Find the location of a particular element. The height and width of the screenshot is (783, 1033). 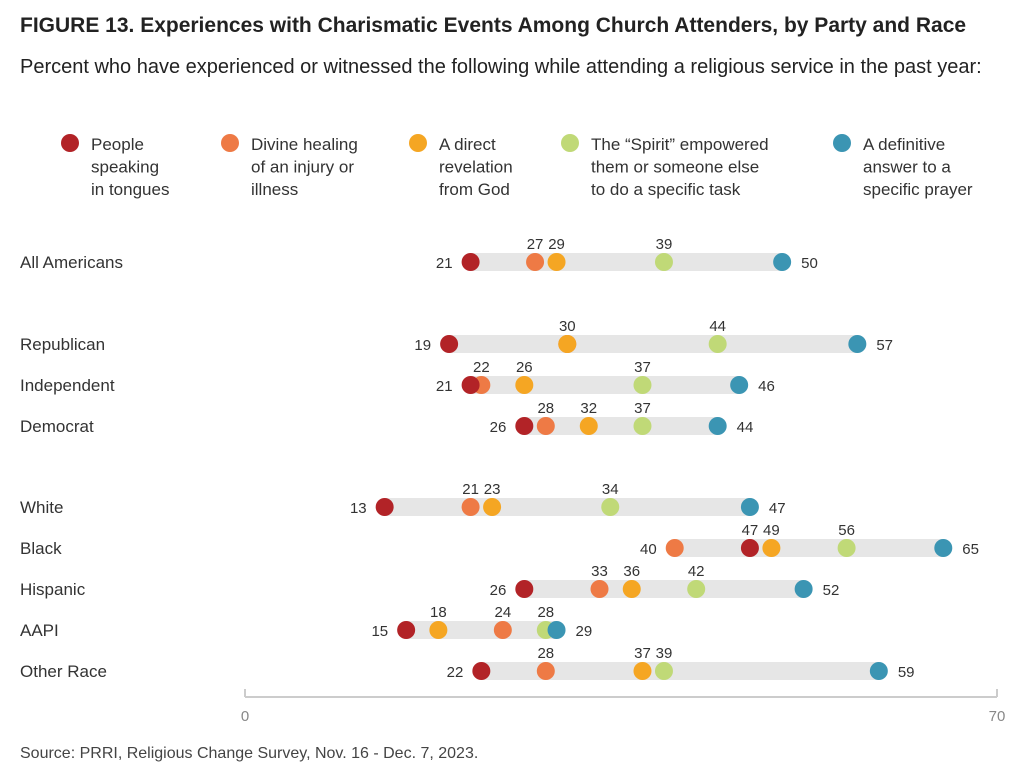

x-axis: 0 70 is located at coordinates (623, 707).